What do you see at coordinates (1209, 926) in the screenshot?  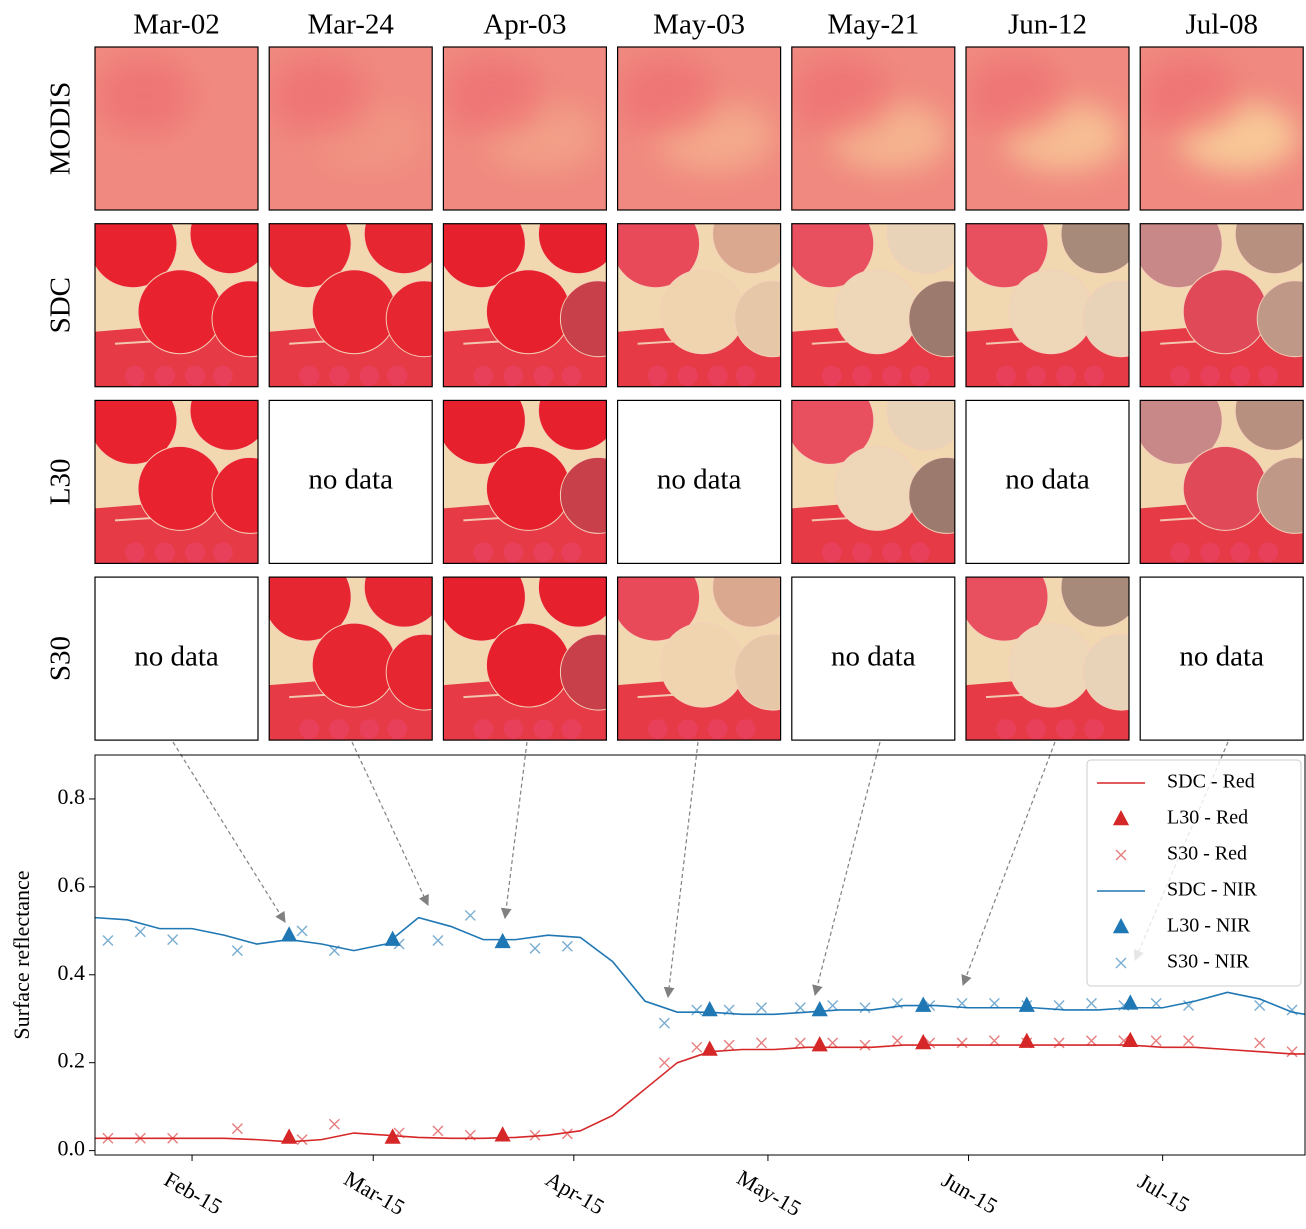 I see `legend-label: L30 - NIR` at bounding box center [1209, 926].